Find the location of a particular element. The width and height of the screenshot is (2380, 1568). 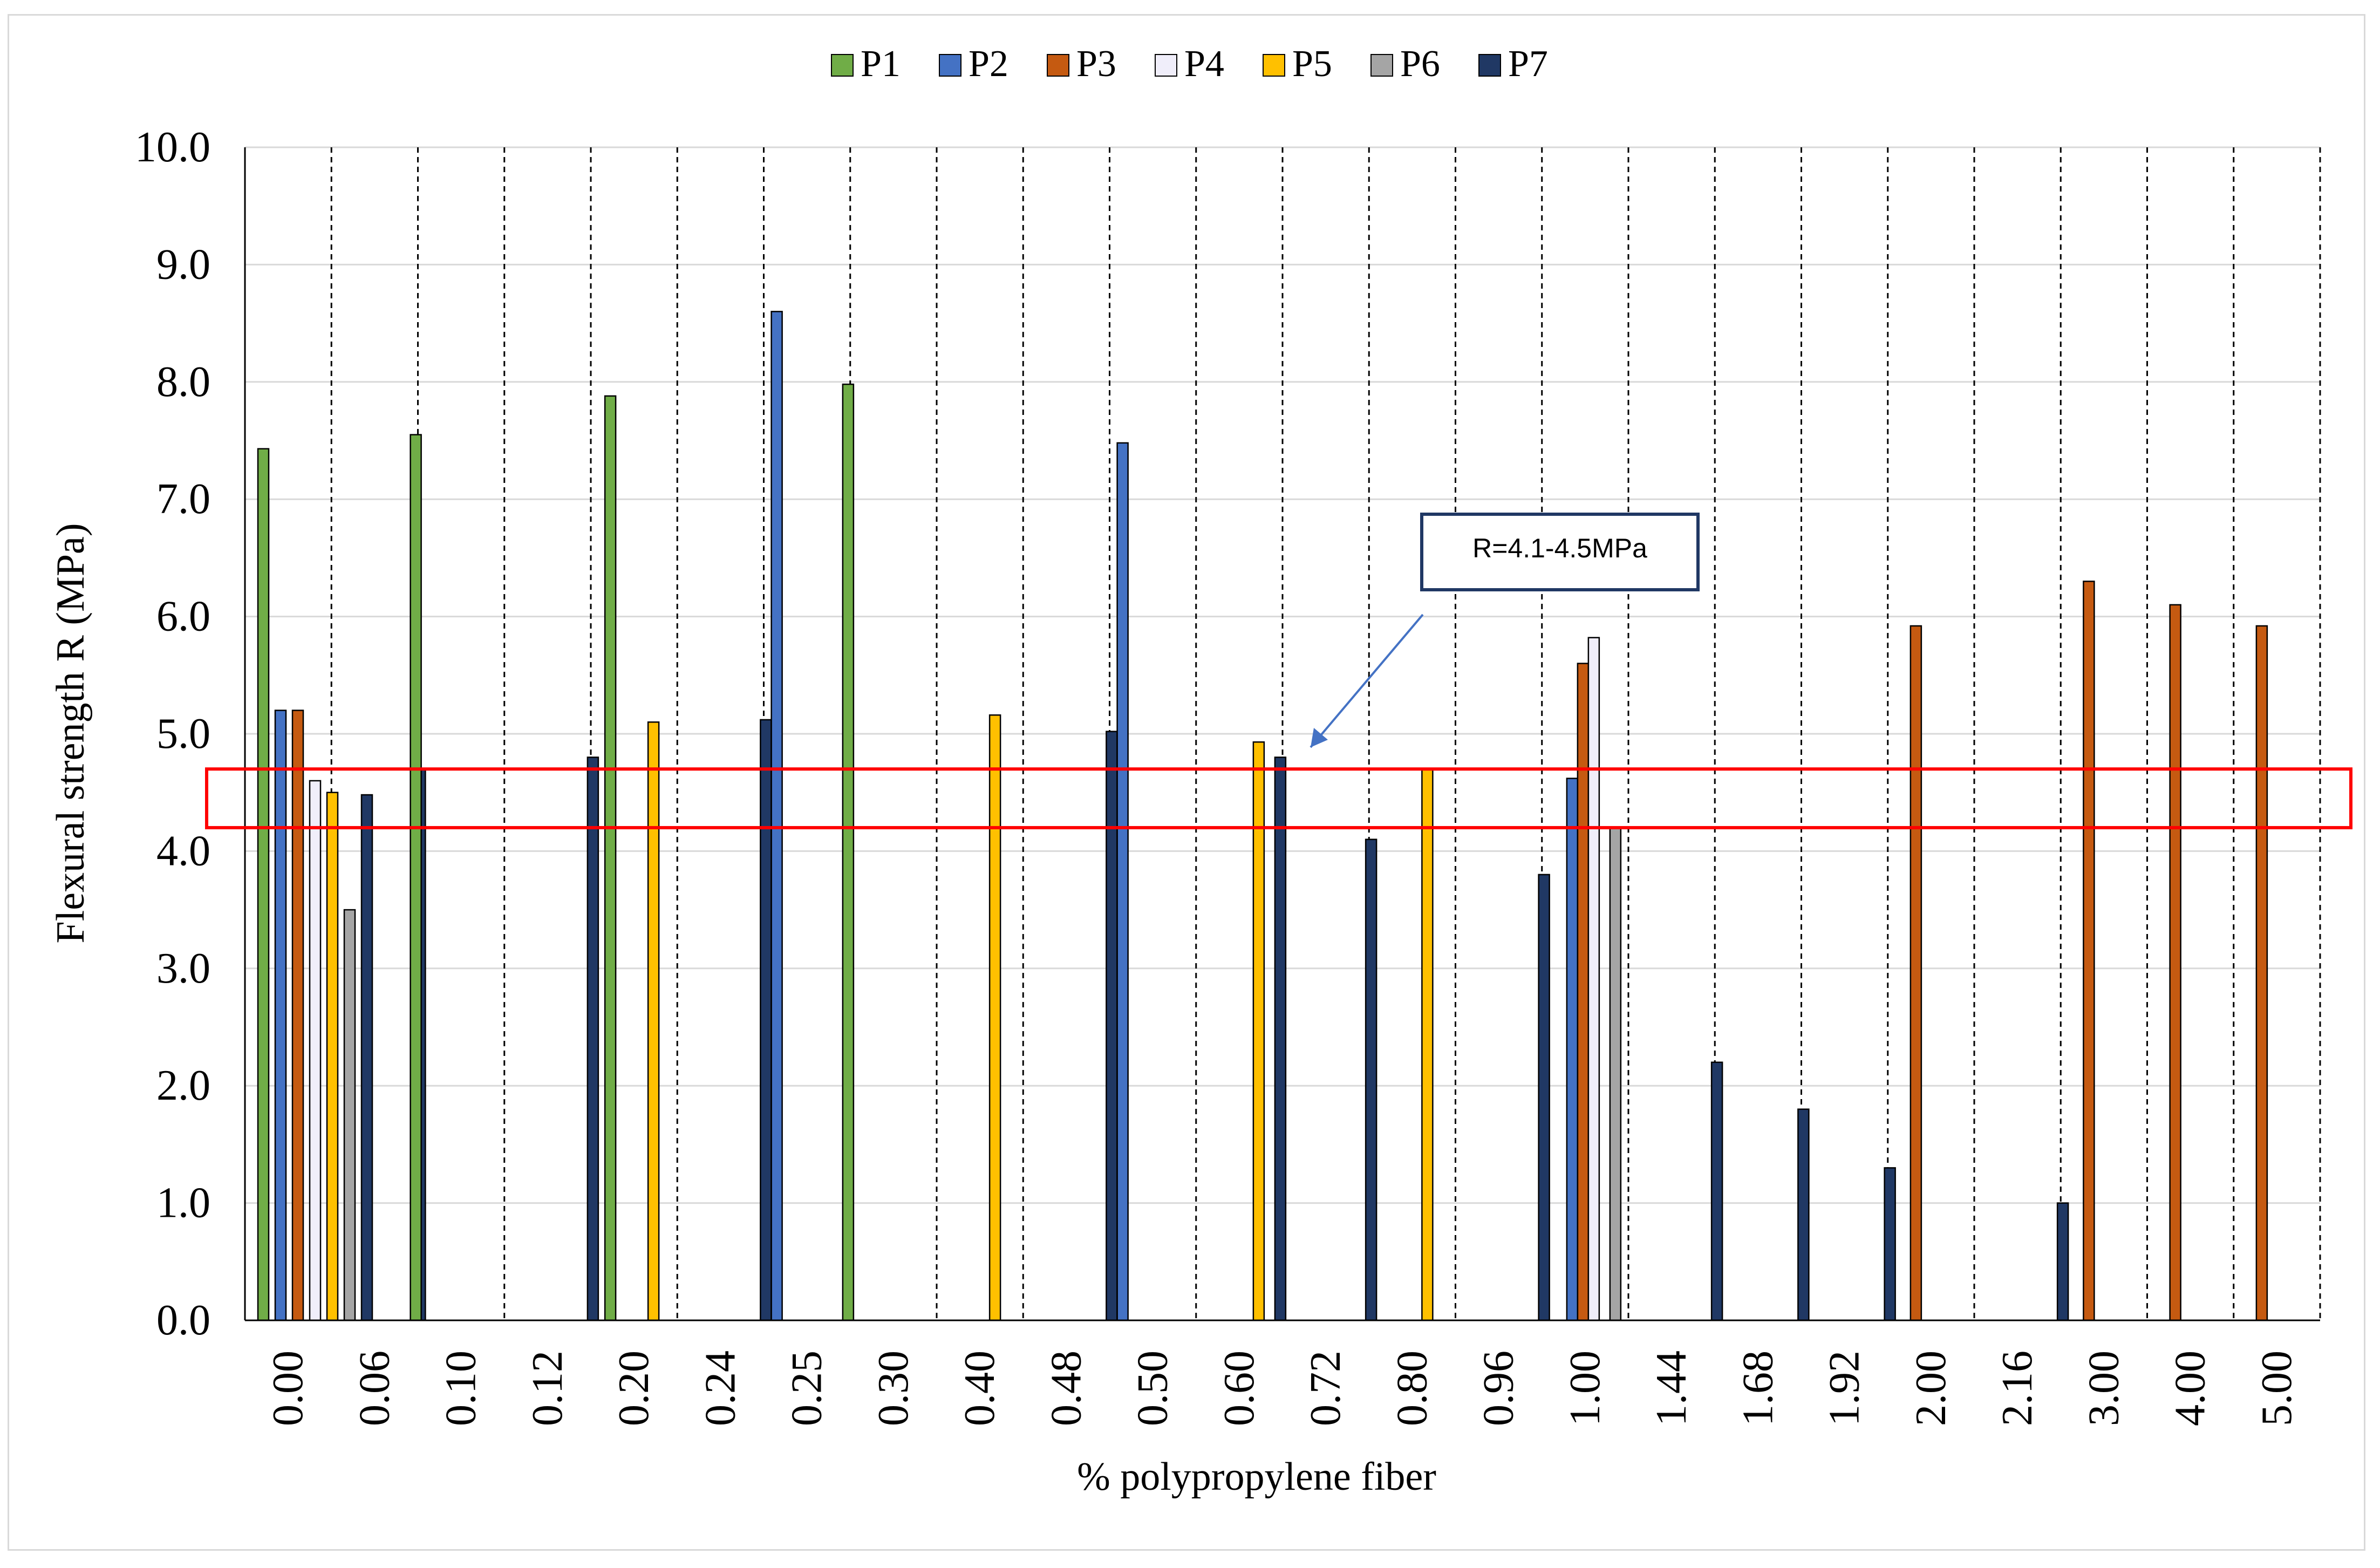

y-tick-label: 4.0 is located at coordinates (183, 851).